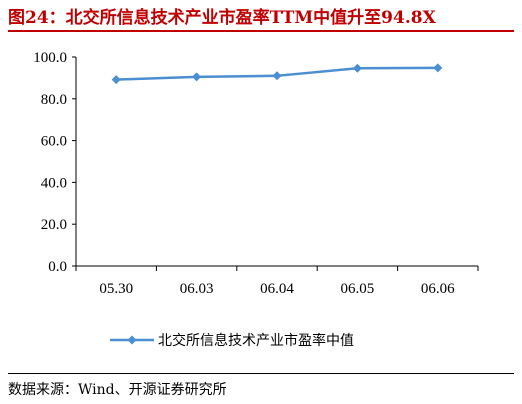 Image resolution: width=522 pixels, height=404 pixels. I want to click on x-tick-label: 06.04, so click(277, 289).